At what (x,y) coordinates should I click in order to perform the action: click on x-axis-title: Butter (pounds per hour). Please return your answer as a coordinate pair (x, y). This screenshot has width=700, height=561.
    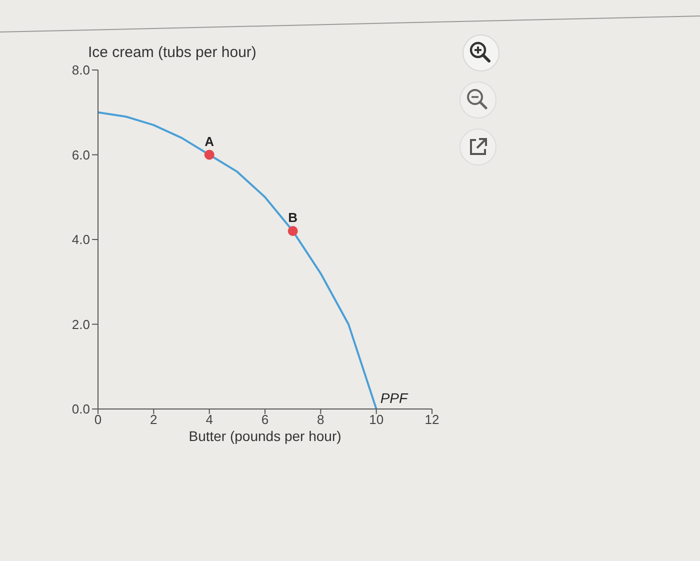
    Looking at the image, I should click on (265, 436).